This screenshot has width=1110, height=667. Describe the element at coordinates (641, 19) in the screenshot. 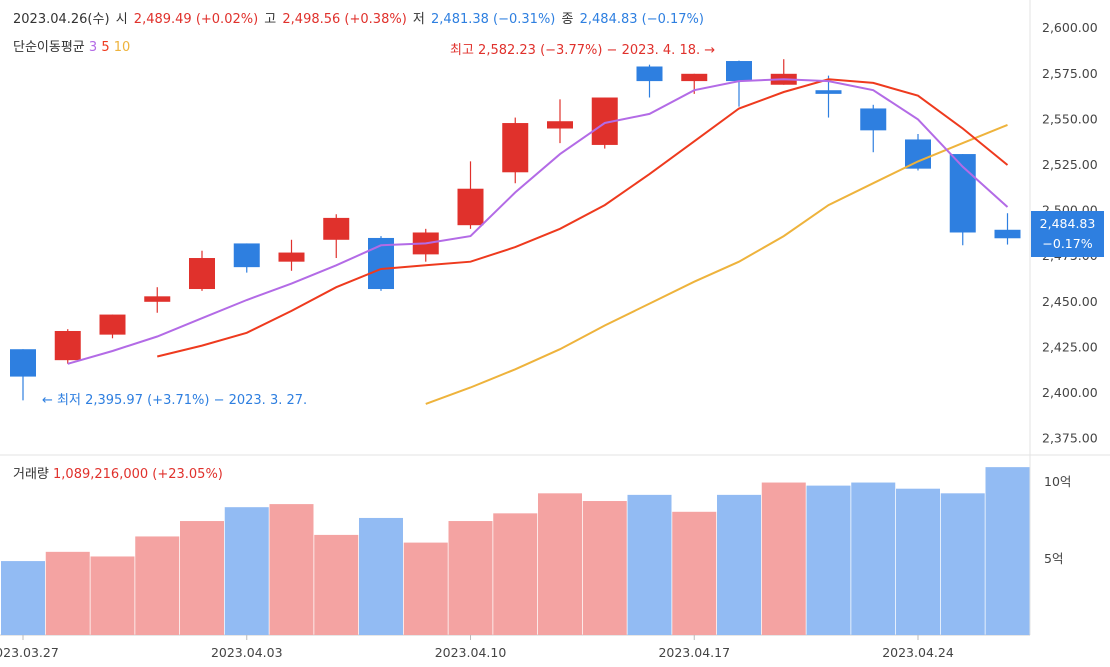

I see `close-value: 2,484.83 (−0.17%)` at that location.